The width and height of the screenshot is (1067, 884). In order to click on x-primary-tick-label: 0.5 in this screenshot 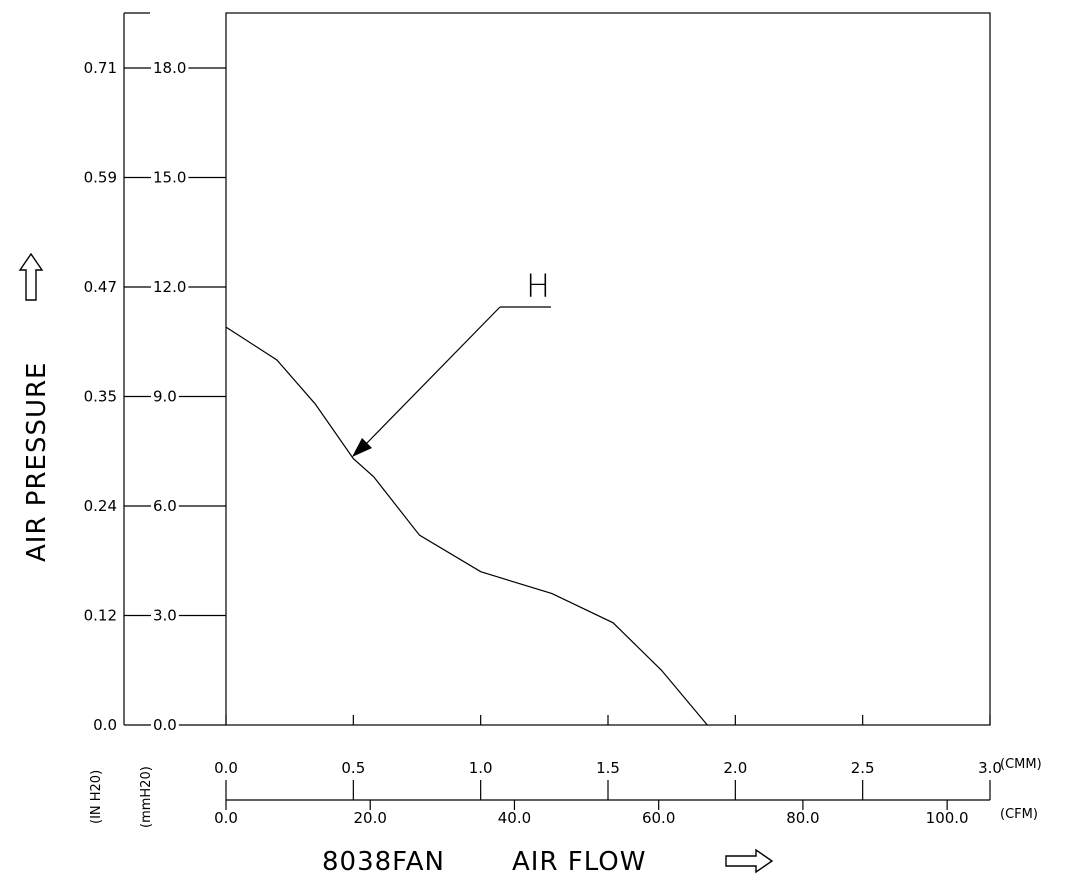, I will do `click(353, 768)`.